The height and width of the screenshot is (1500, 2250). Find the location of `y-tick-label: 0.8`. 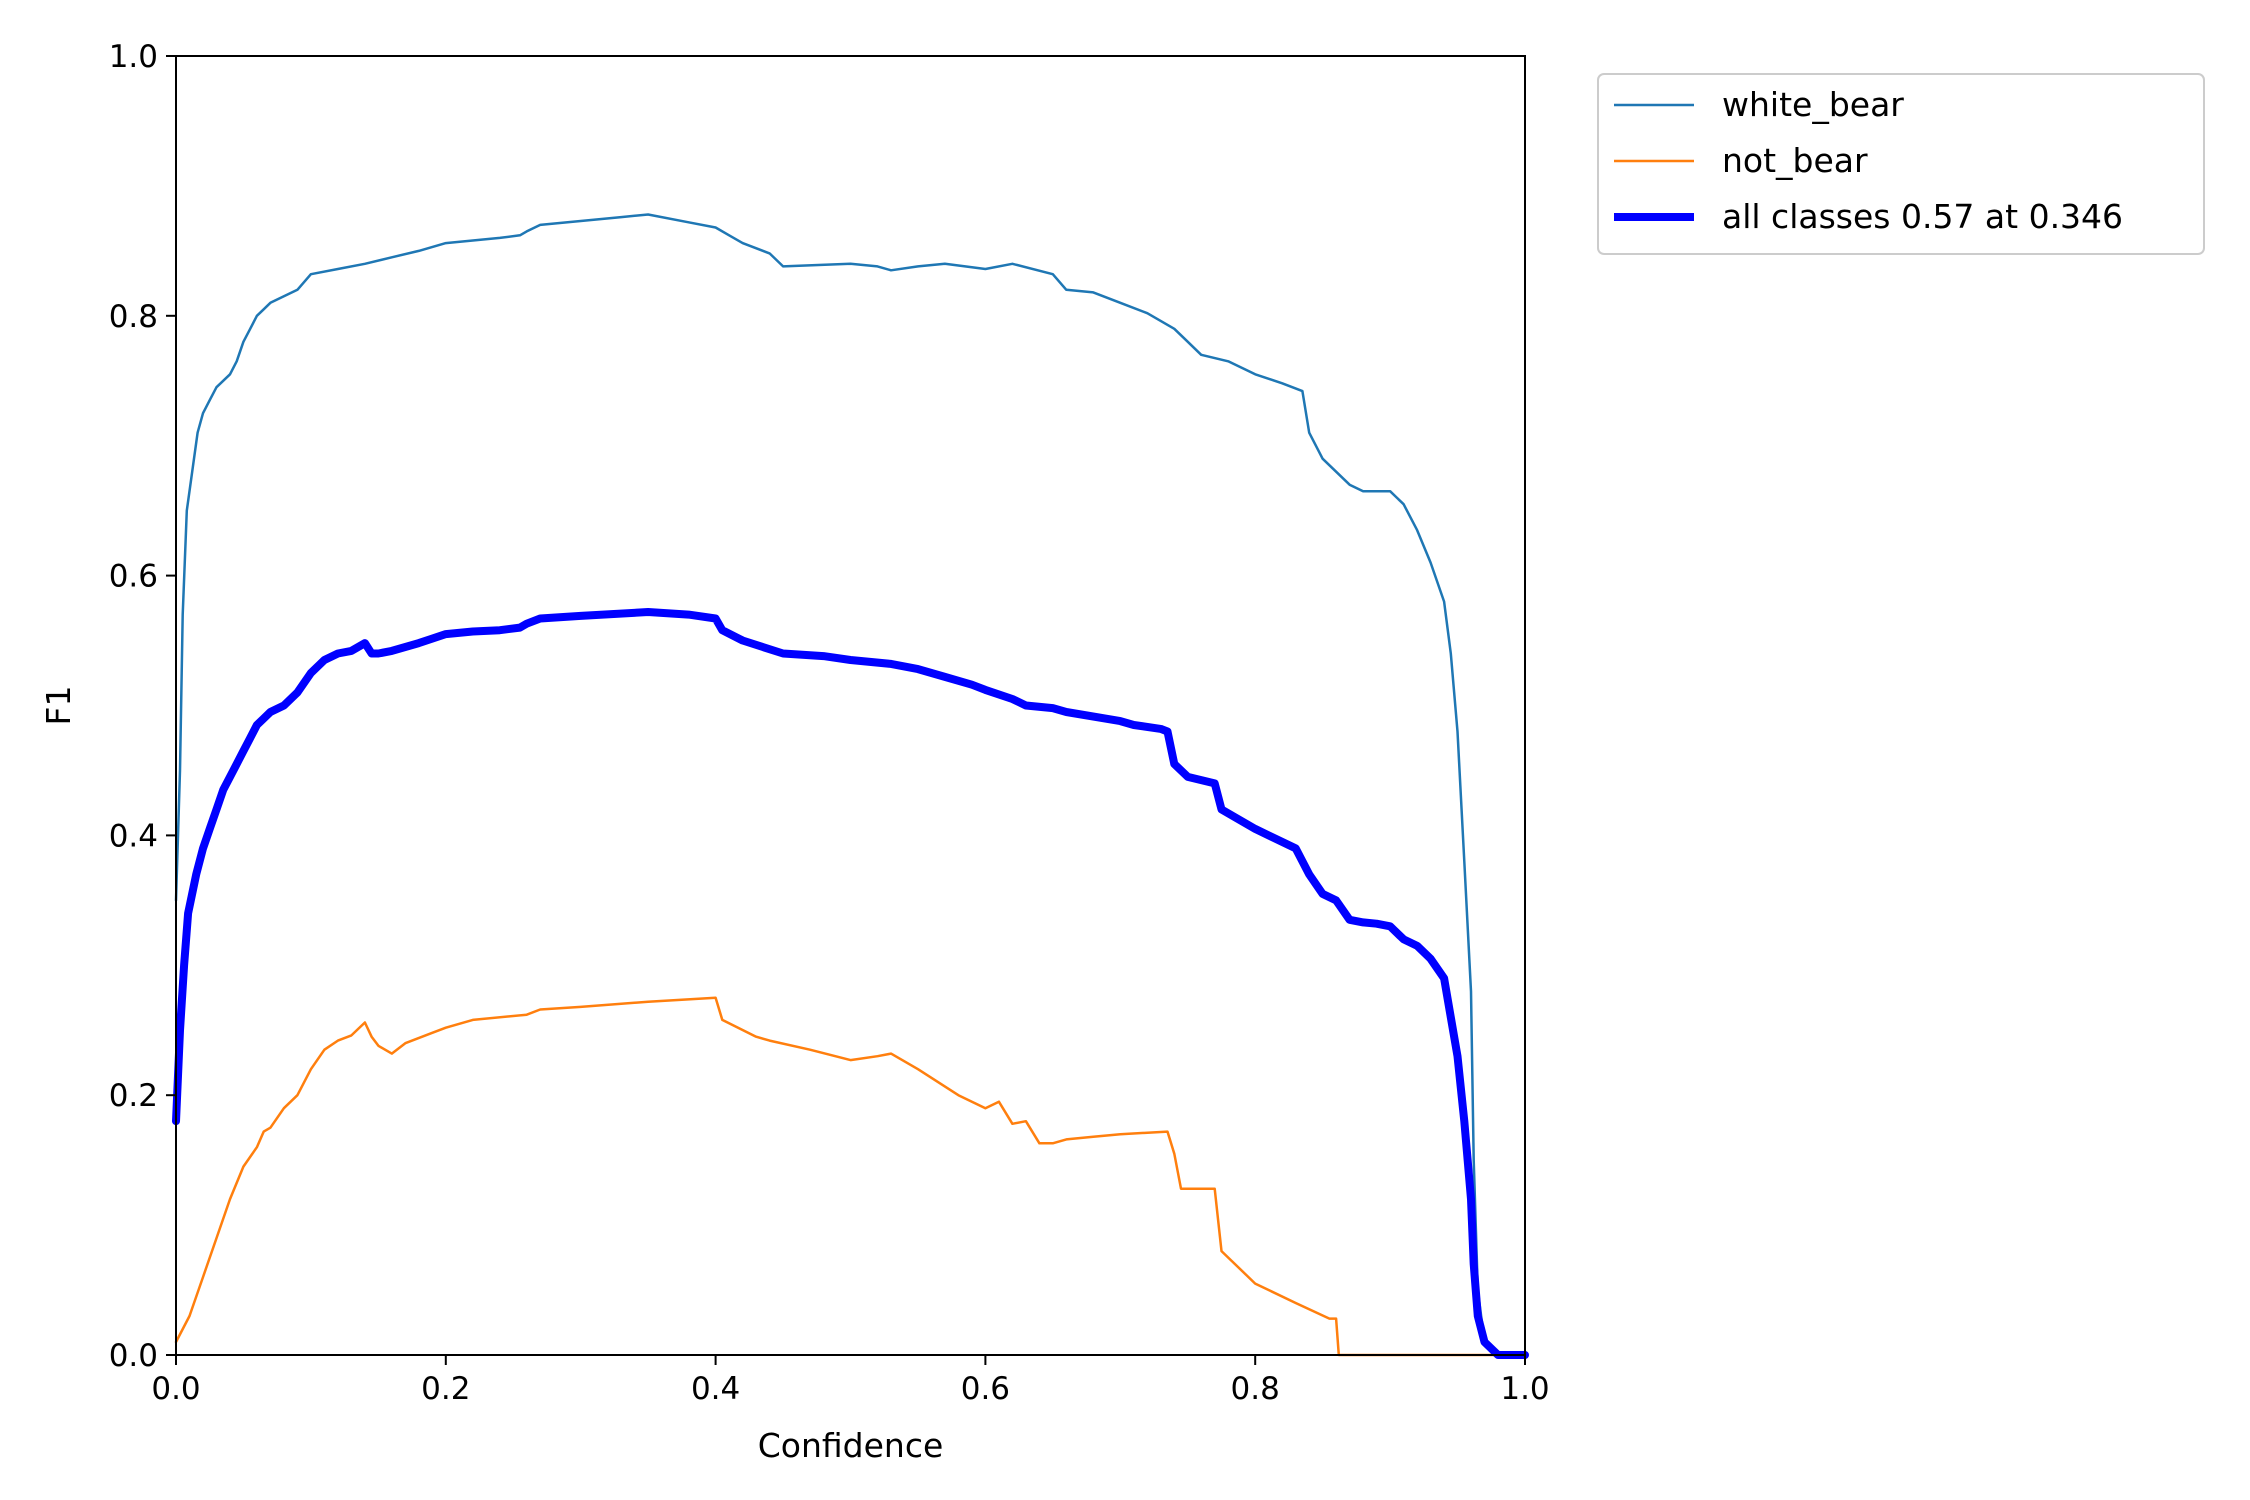

y-tick-label: 0.8 is located at coordinates (133, 317).